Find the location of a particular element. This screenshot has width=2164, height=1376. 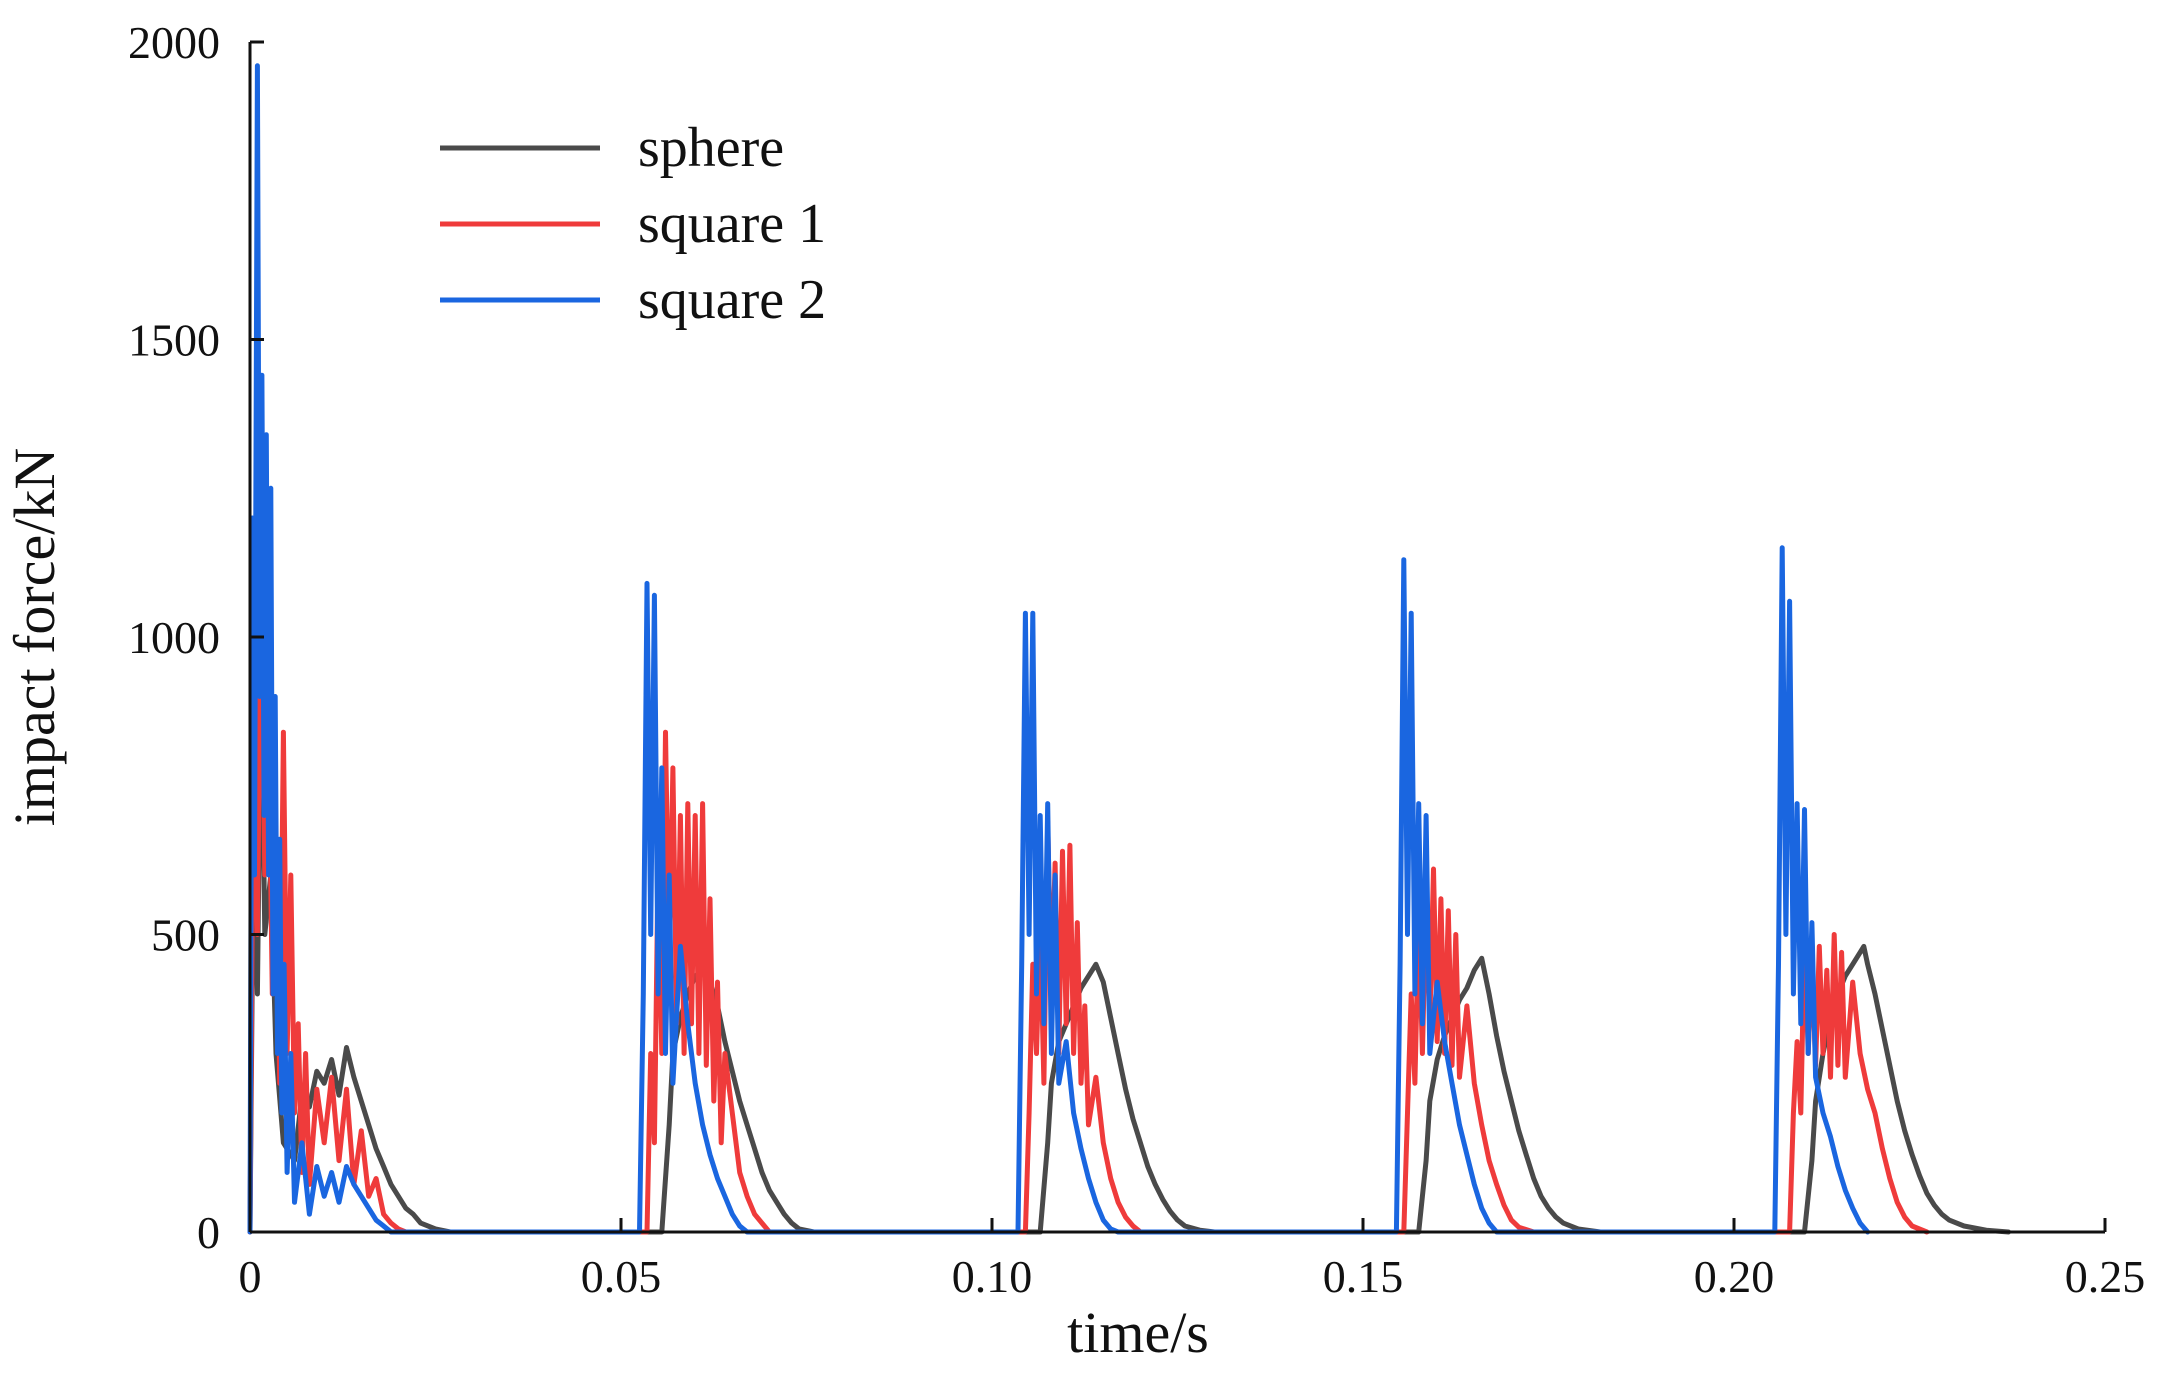

y-tick-label: 0 is located at coordinates (208, 1232).